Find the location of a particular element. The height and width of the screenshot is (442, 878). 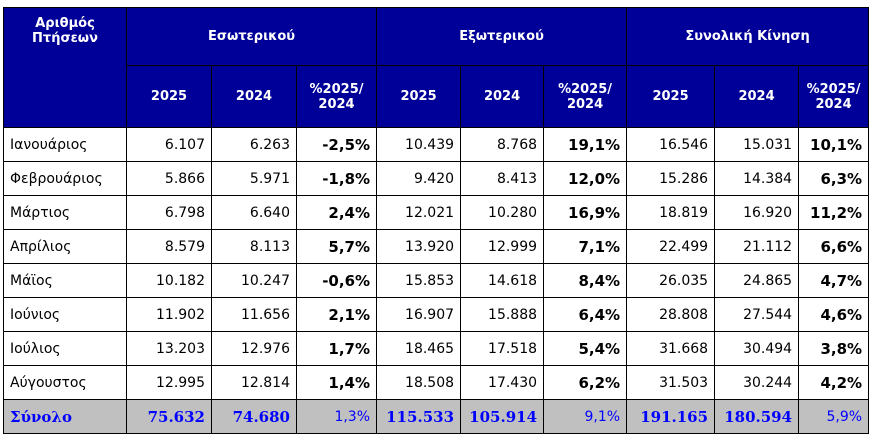

domestic-change-cell: 2,4% is located at coordinates (336, 212).